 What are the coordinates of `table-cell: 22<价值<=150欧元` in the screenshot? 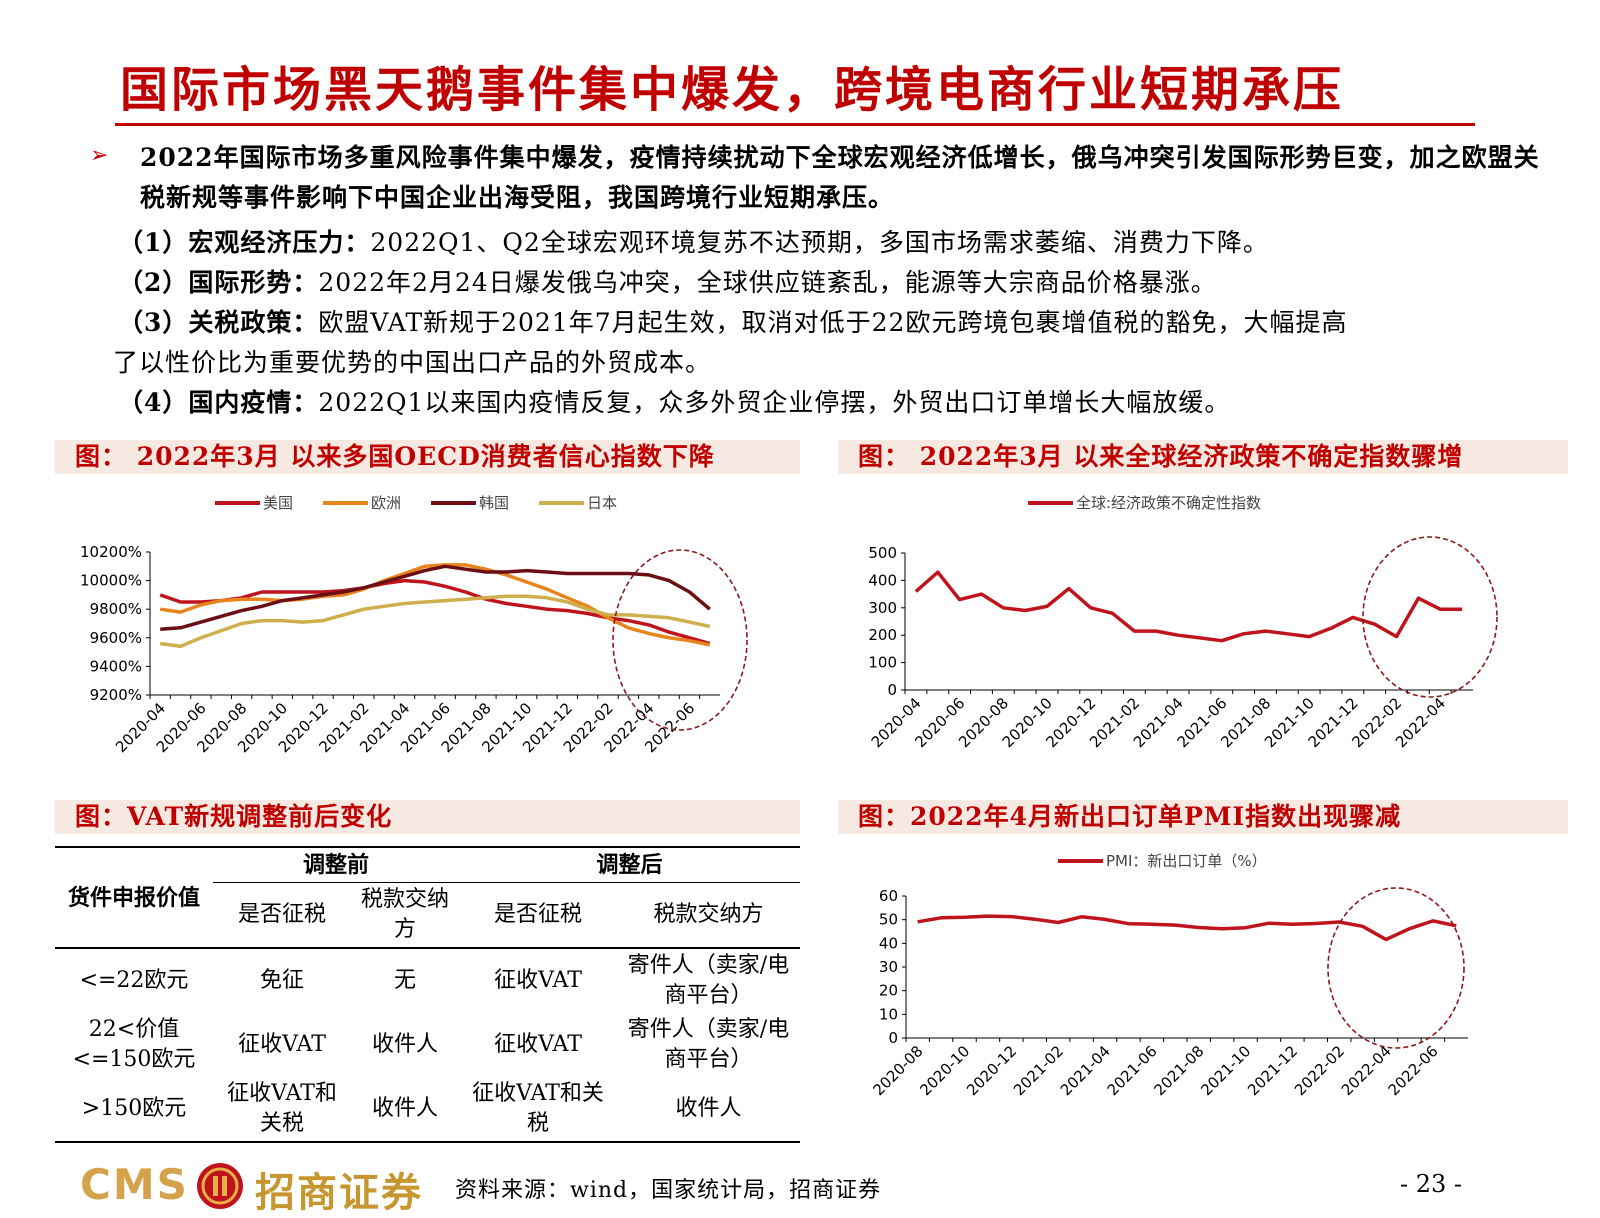 It's located at (134, 1044).